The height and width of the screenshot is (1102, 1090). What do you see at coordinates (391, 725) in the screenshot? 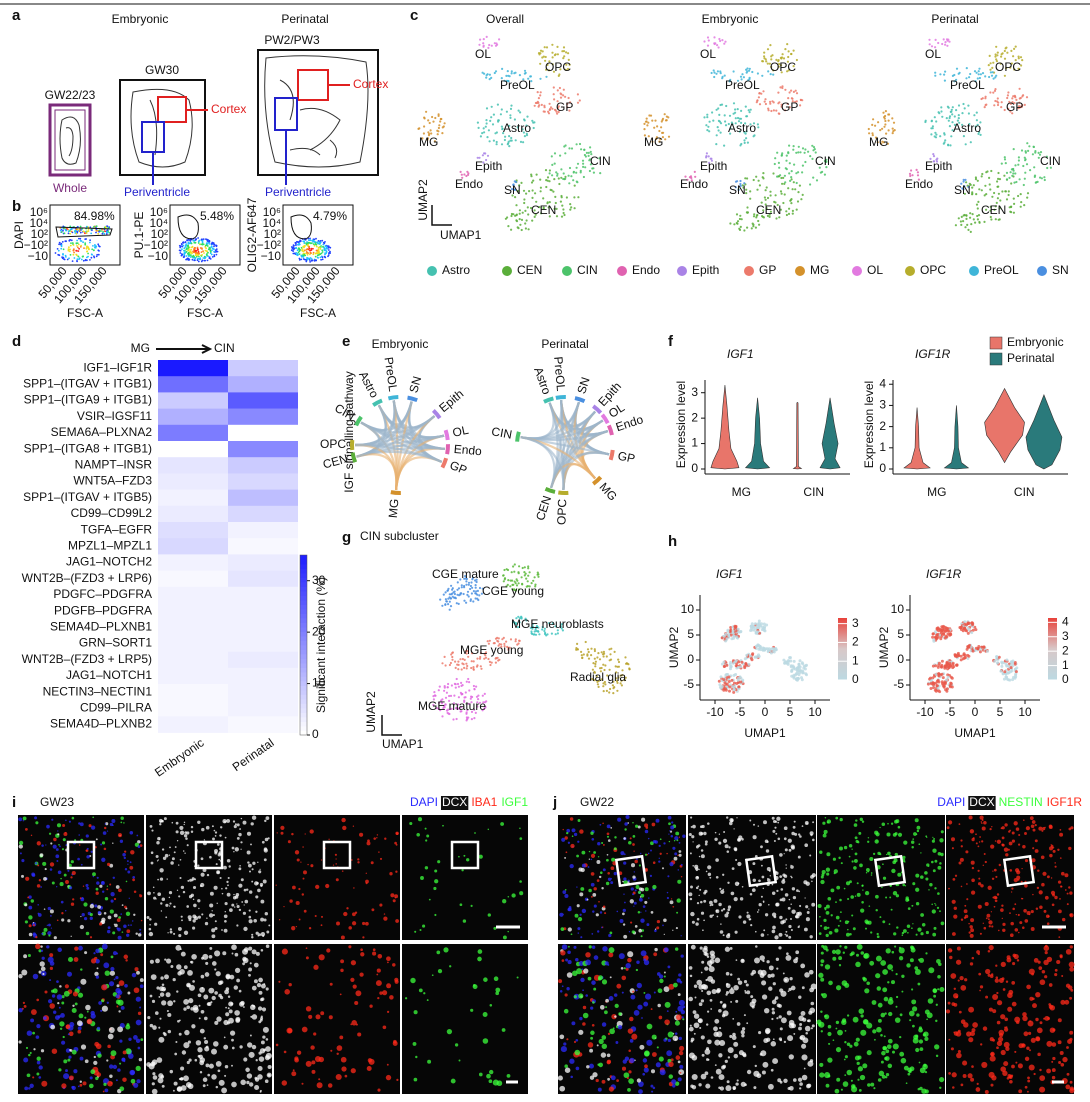
I see `scale-bar` at bounding box center [391, 725].